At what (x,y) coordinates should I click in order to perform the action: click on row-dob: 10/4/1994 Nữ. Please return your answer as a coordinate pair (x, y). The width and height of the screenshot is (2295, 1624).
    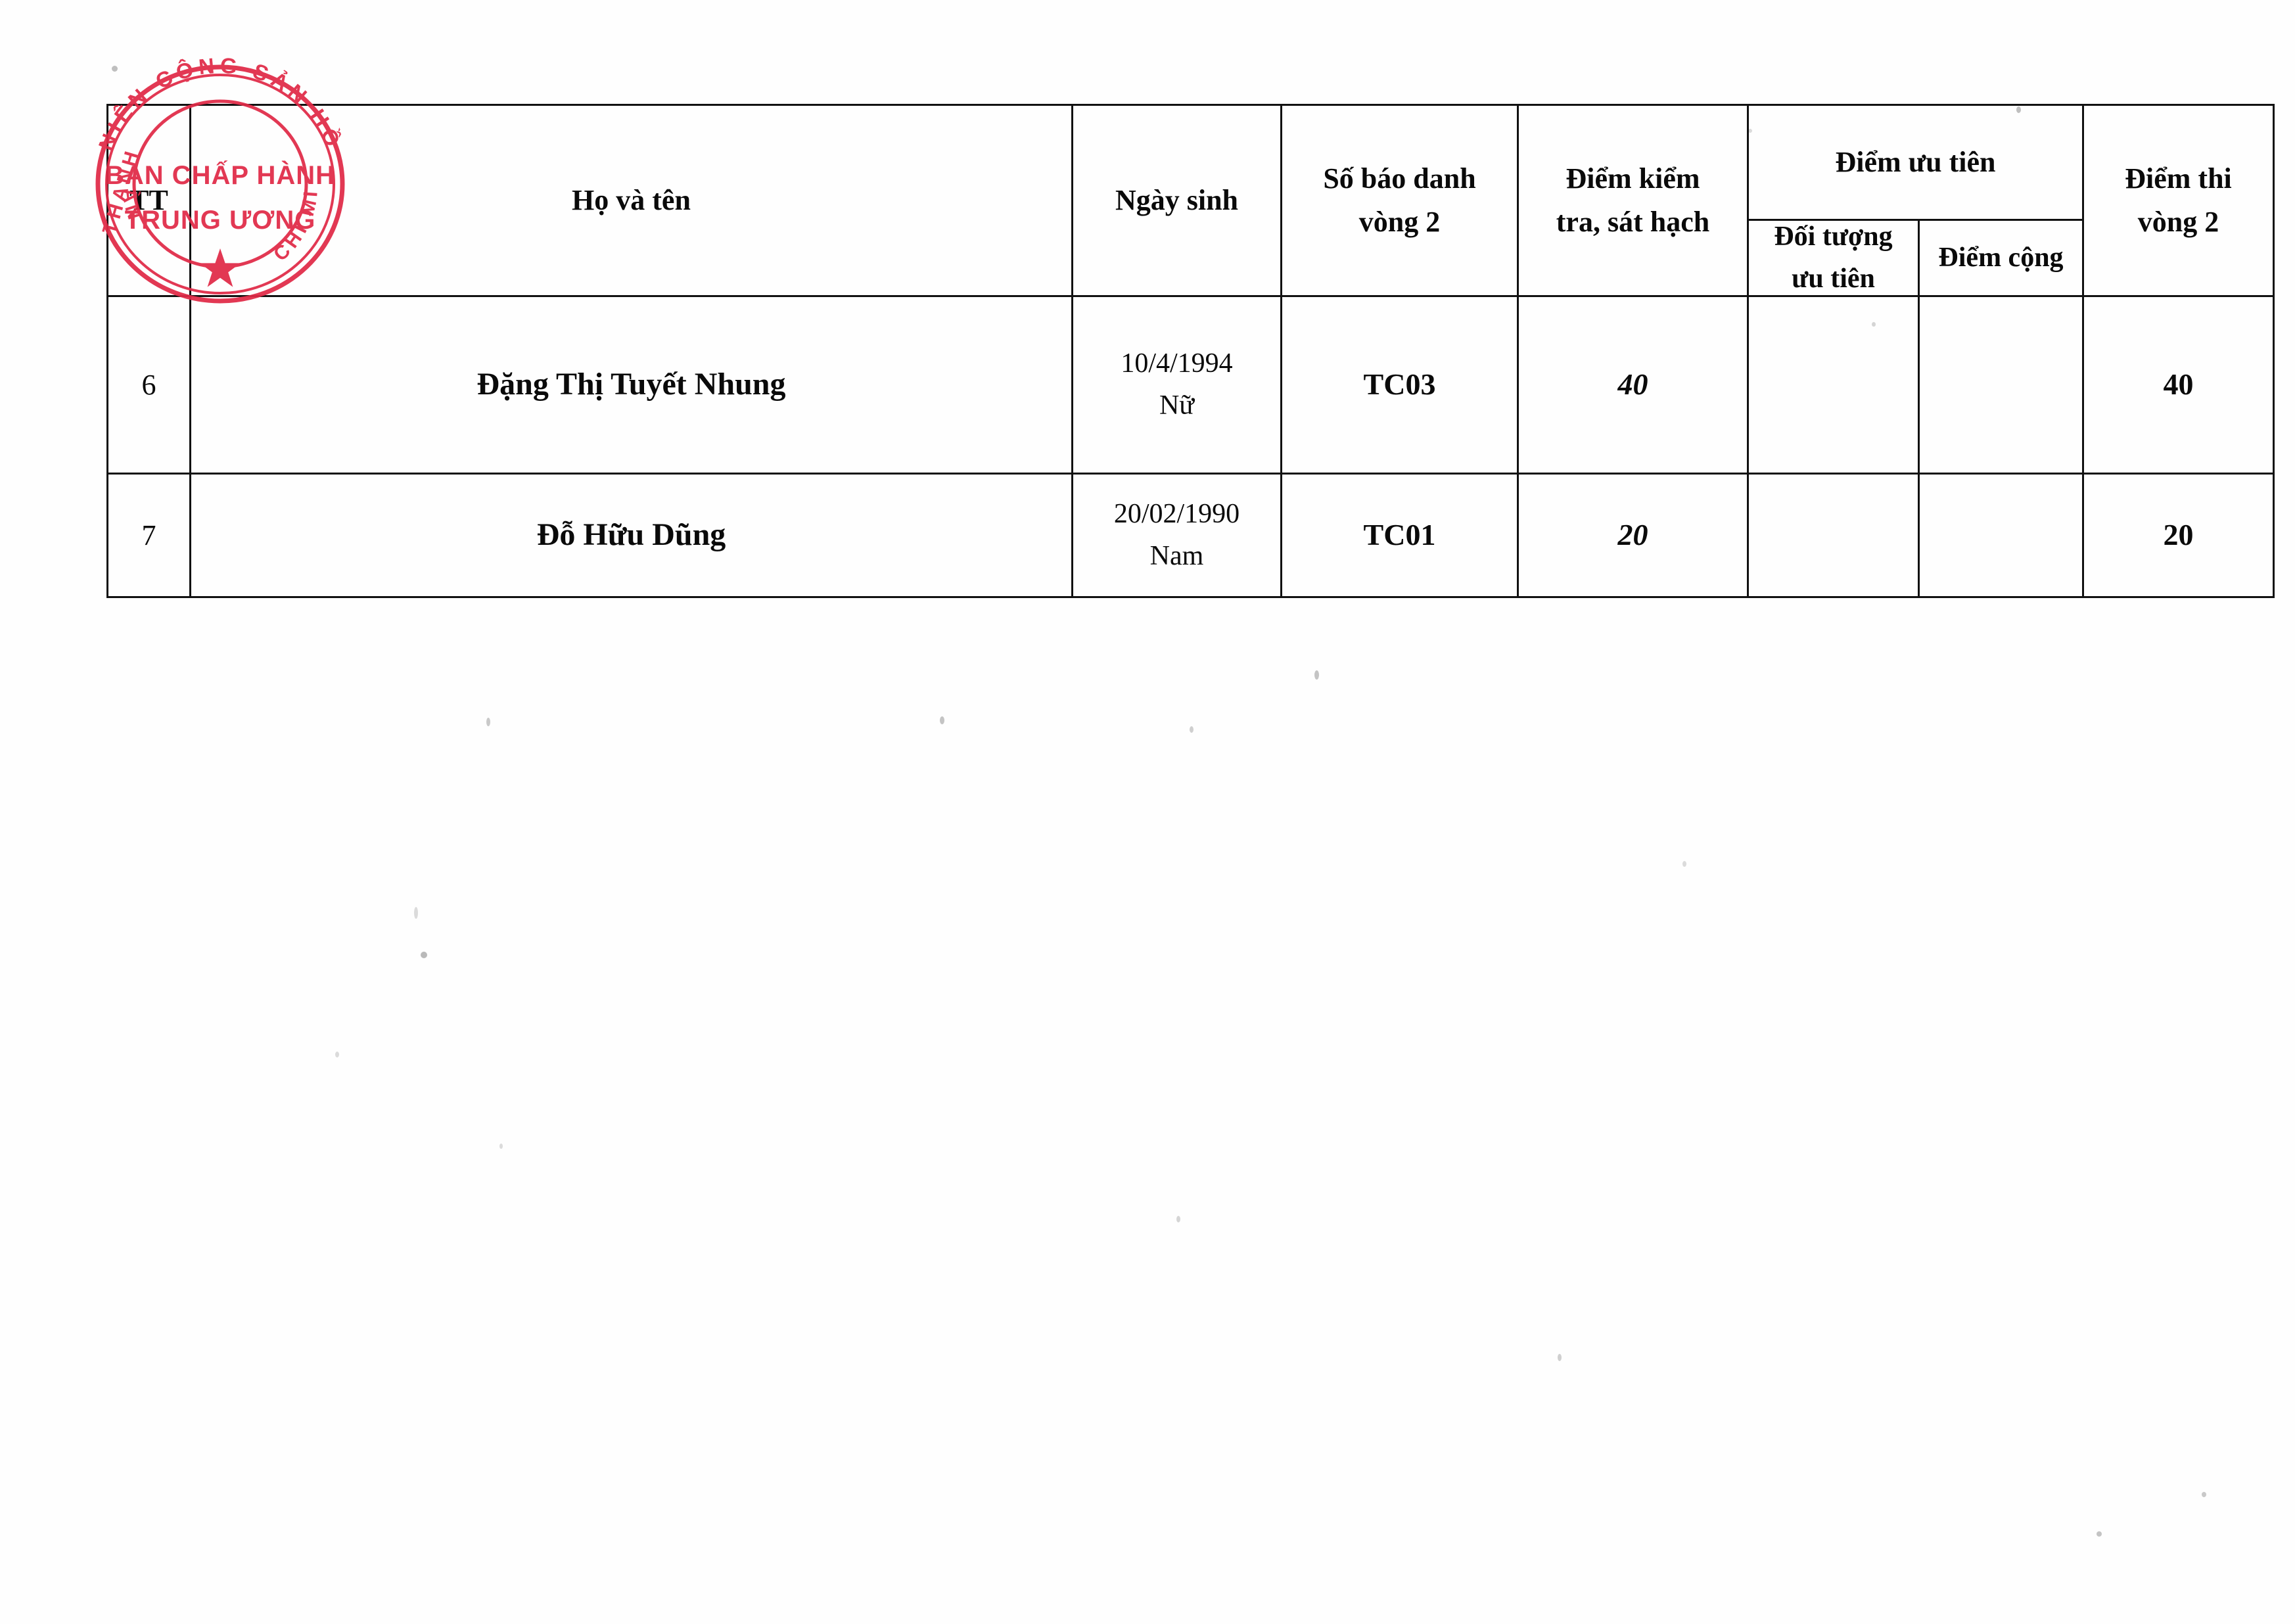
    Looking at the image, I should click on (1176, 385).